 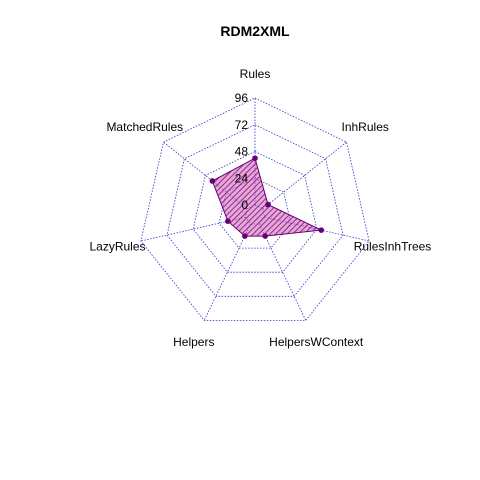 What do you see at coordinates (255, 31) in the screenshot?
I see `chart-title: RDM2XML` at bounding box center [255, 31].